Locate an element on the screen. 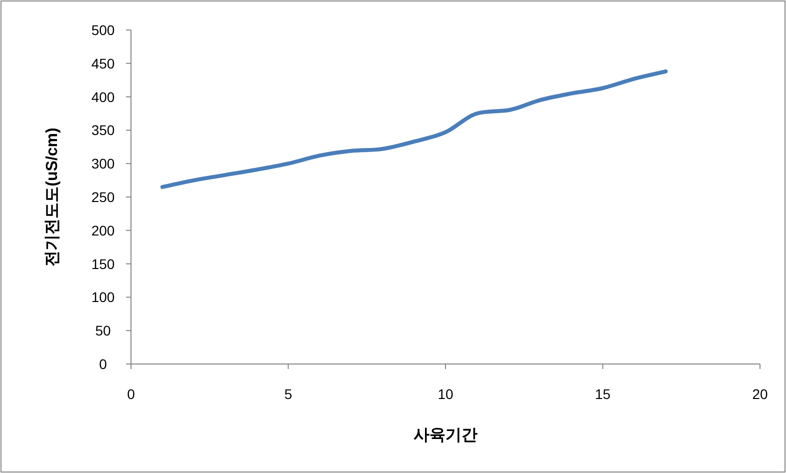 This screenshot has height=473, width=786. y-tick-label: 450 is located at coordinates (103, 63).